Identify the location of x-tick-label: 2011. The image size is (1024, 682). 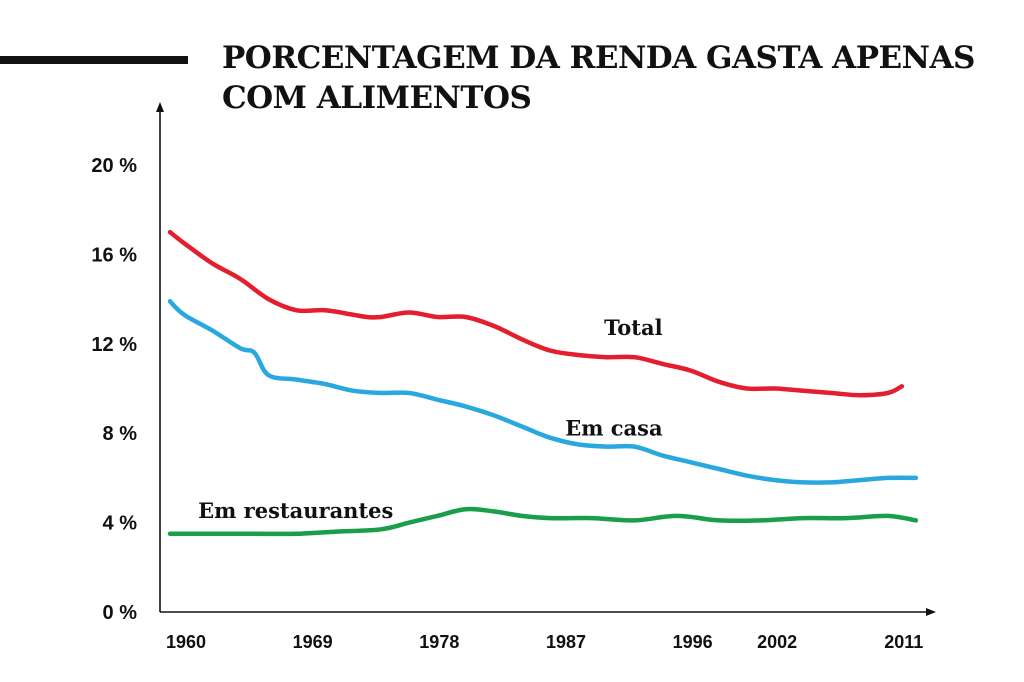
(903, 642).